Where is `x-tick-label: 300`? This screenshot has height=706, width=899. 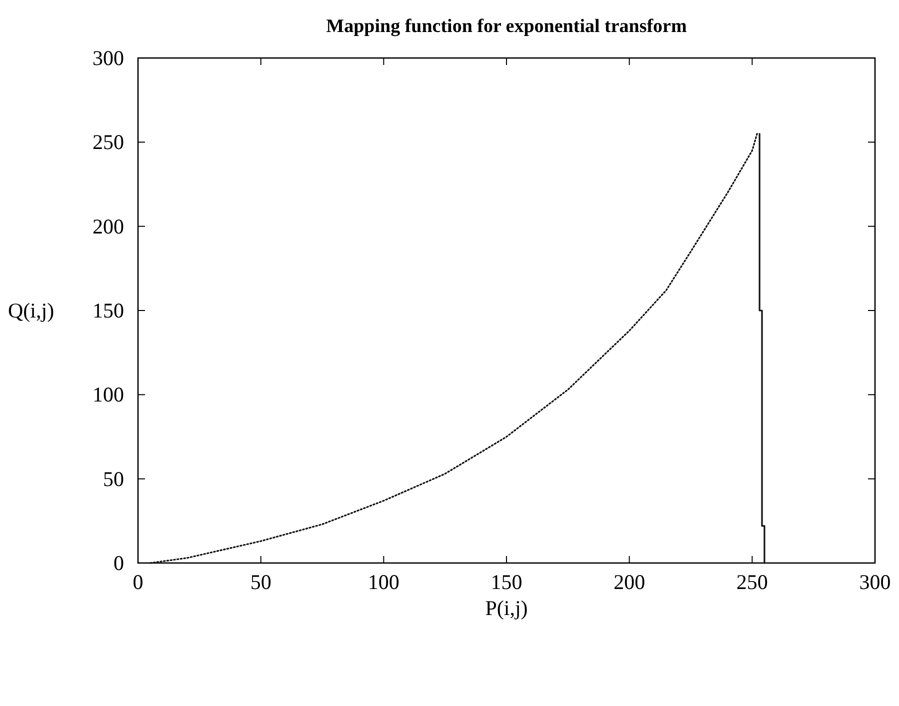 x-tick-label: 300 is located at coordinates (875, 582).